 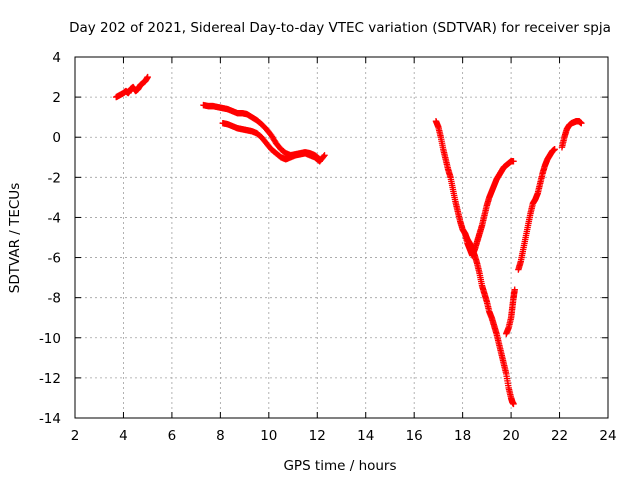 What do you see at coordinates (54, 218) in the screenshot?
I see `y-tick-label: -4` at bounding box center [54, 218].